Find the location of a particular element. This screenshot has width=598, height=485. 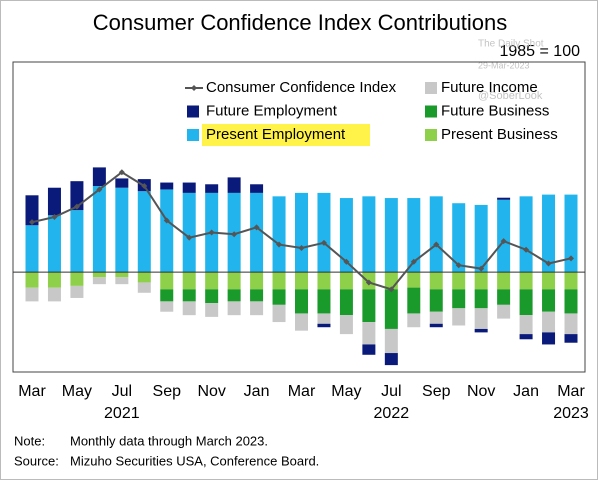

legend-label: Future Income is located at coordinates (489, 87).